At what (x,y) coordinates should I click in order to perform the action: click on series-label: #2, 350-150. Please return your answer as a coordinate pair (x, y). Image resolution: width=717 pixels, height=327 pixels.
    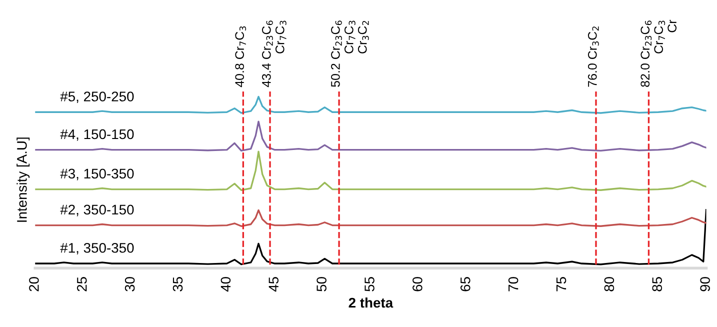
    Looking at the image, I should click on (97, 210).